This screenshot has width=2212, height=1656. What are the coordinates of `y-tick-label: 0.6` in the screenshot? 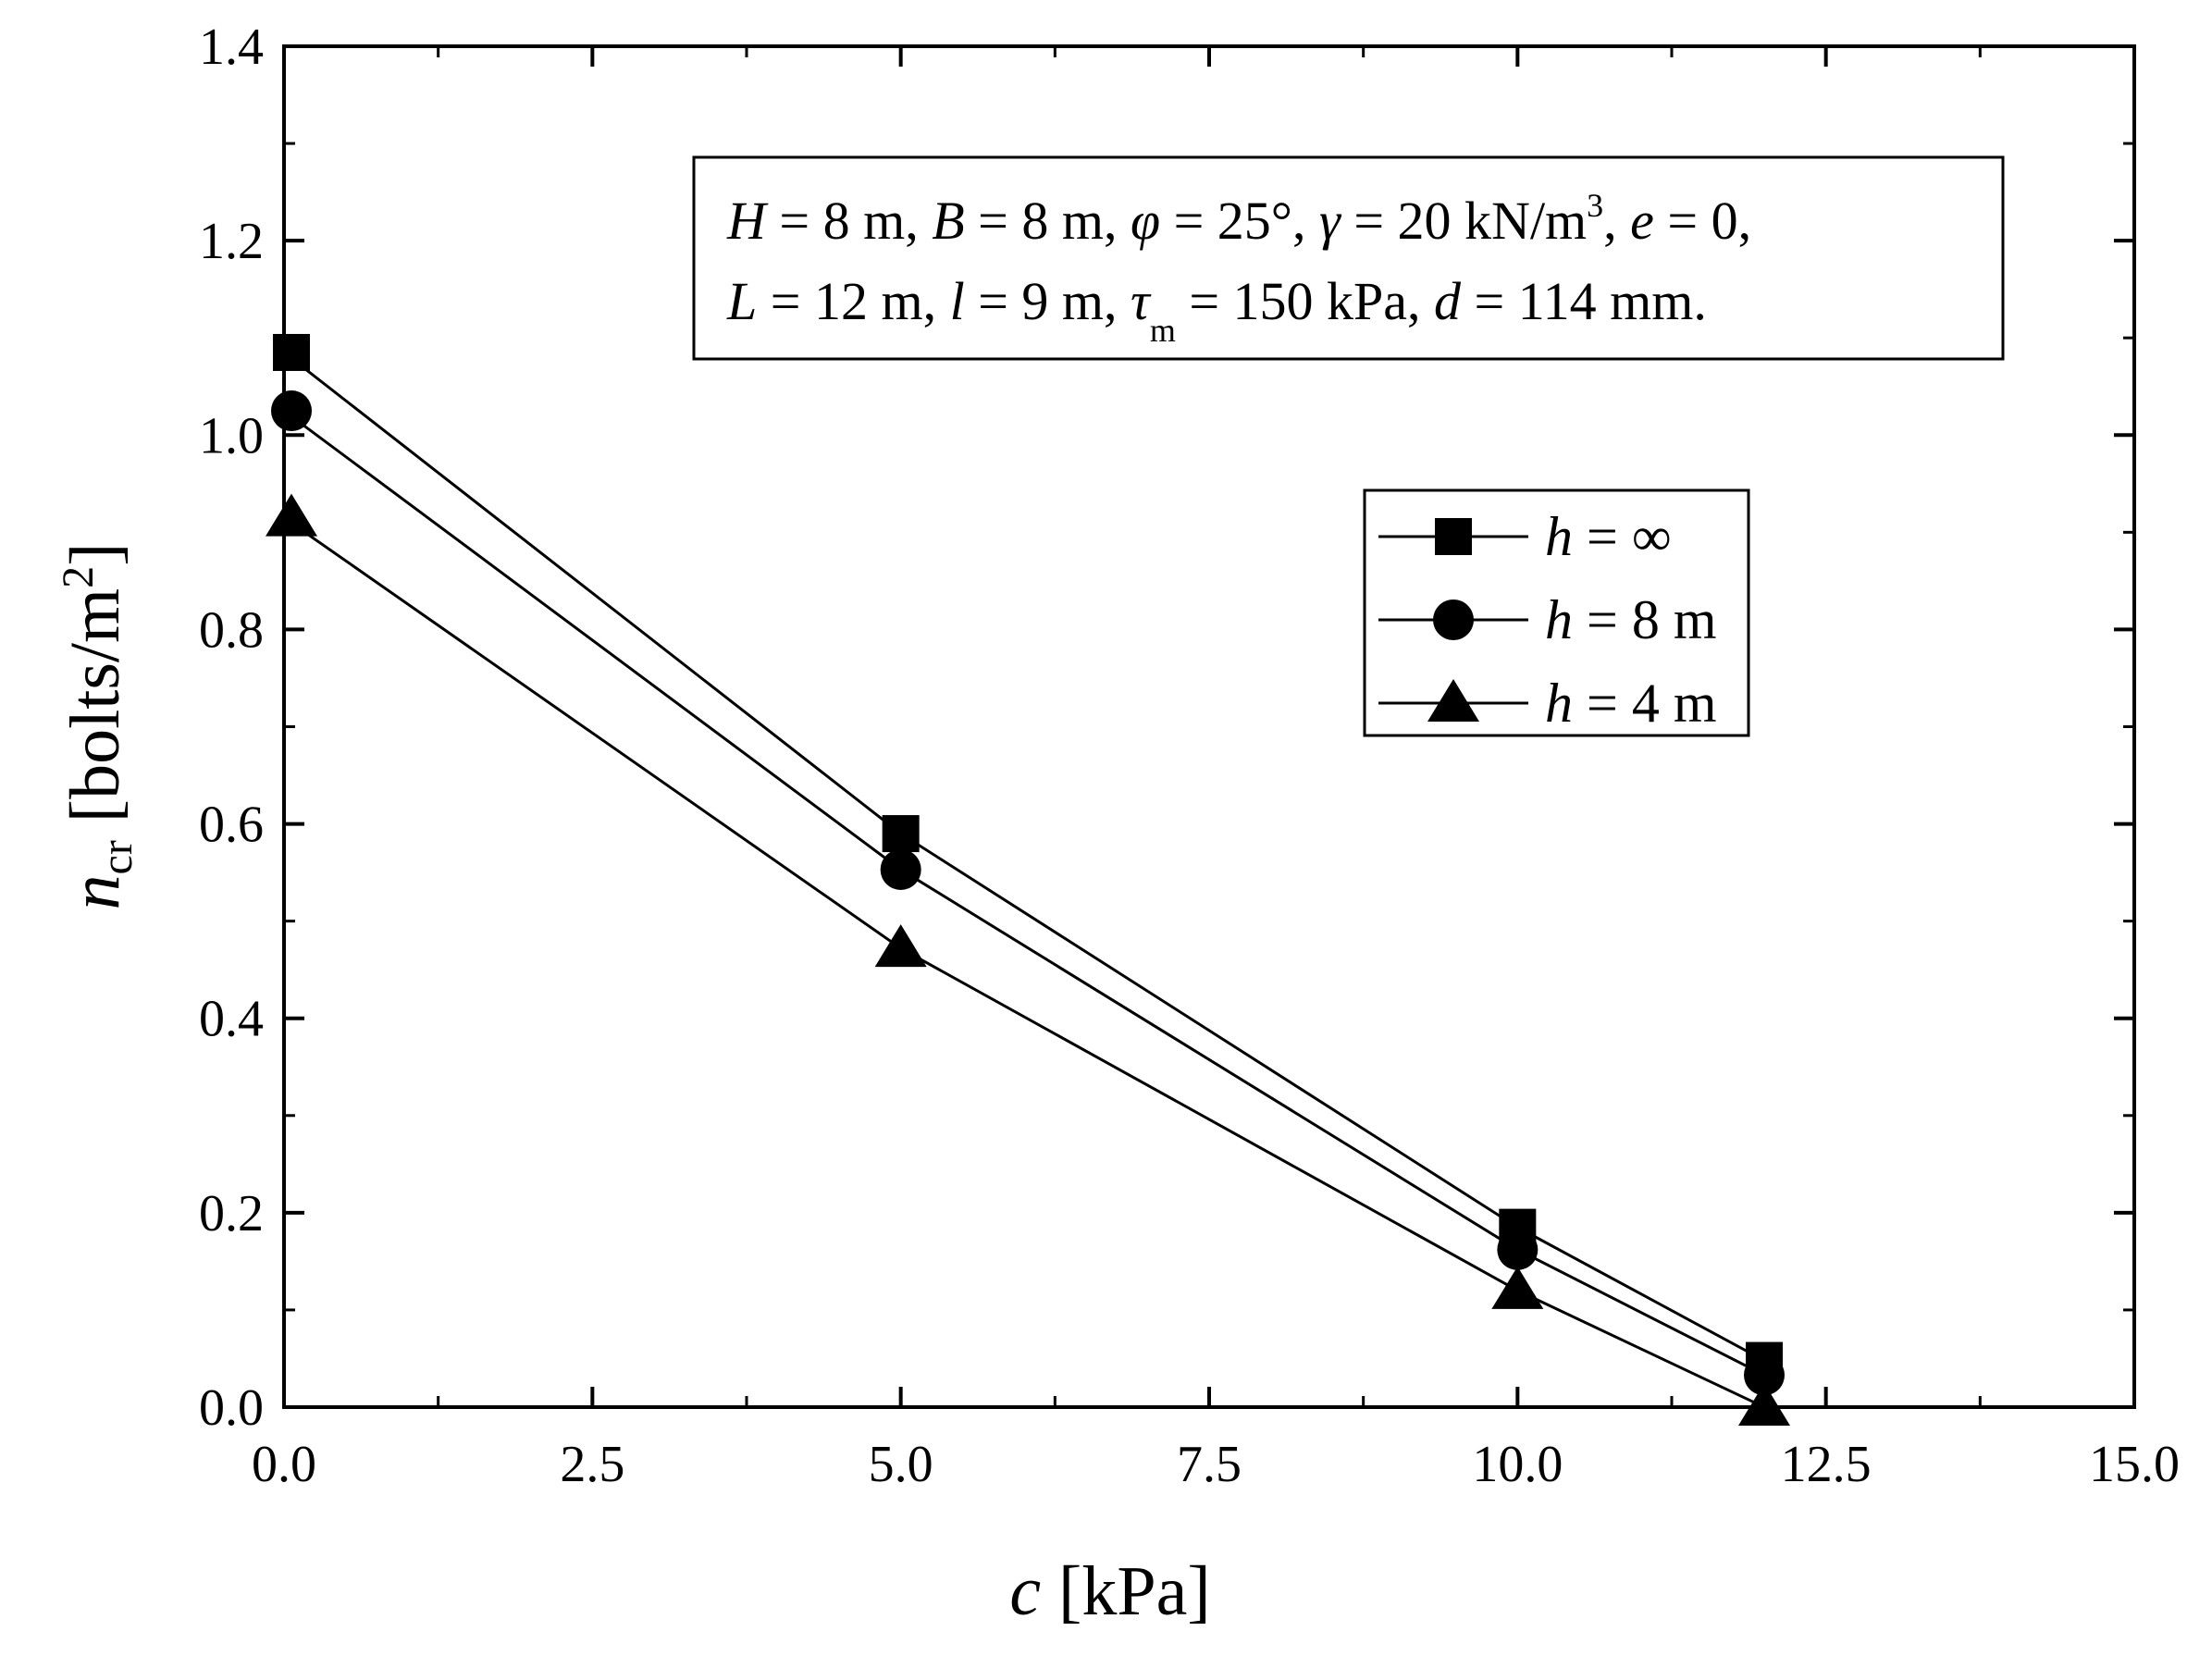 It's located at (231, 825).